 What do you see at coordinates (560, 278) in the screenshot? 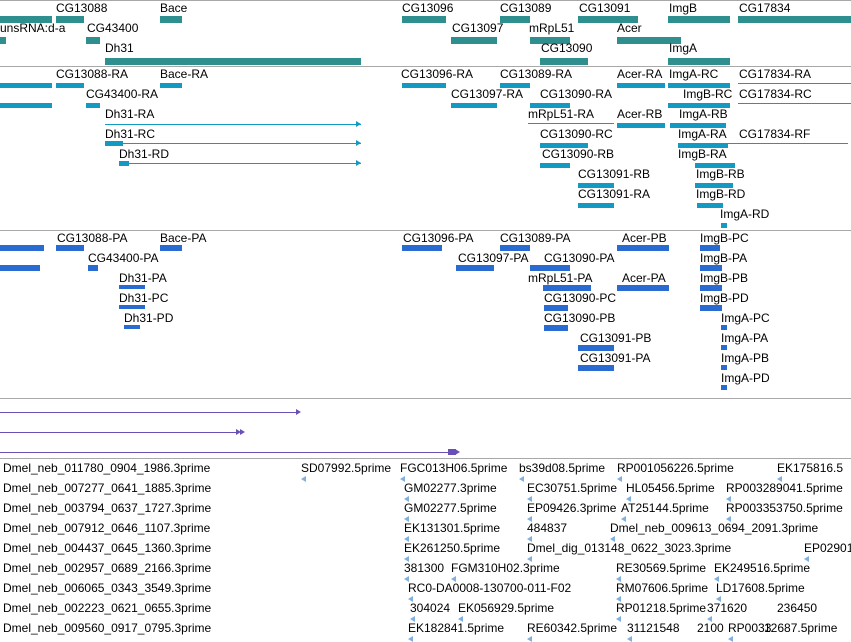
I see `proteins-label: mRpL51-PA` at bounding box center [560, 278].